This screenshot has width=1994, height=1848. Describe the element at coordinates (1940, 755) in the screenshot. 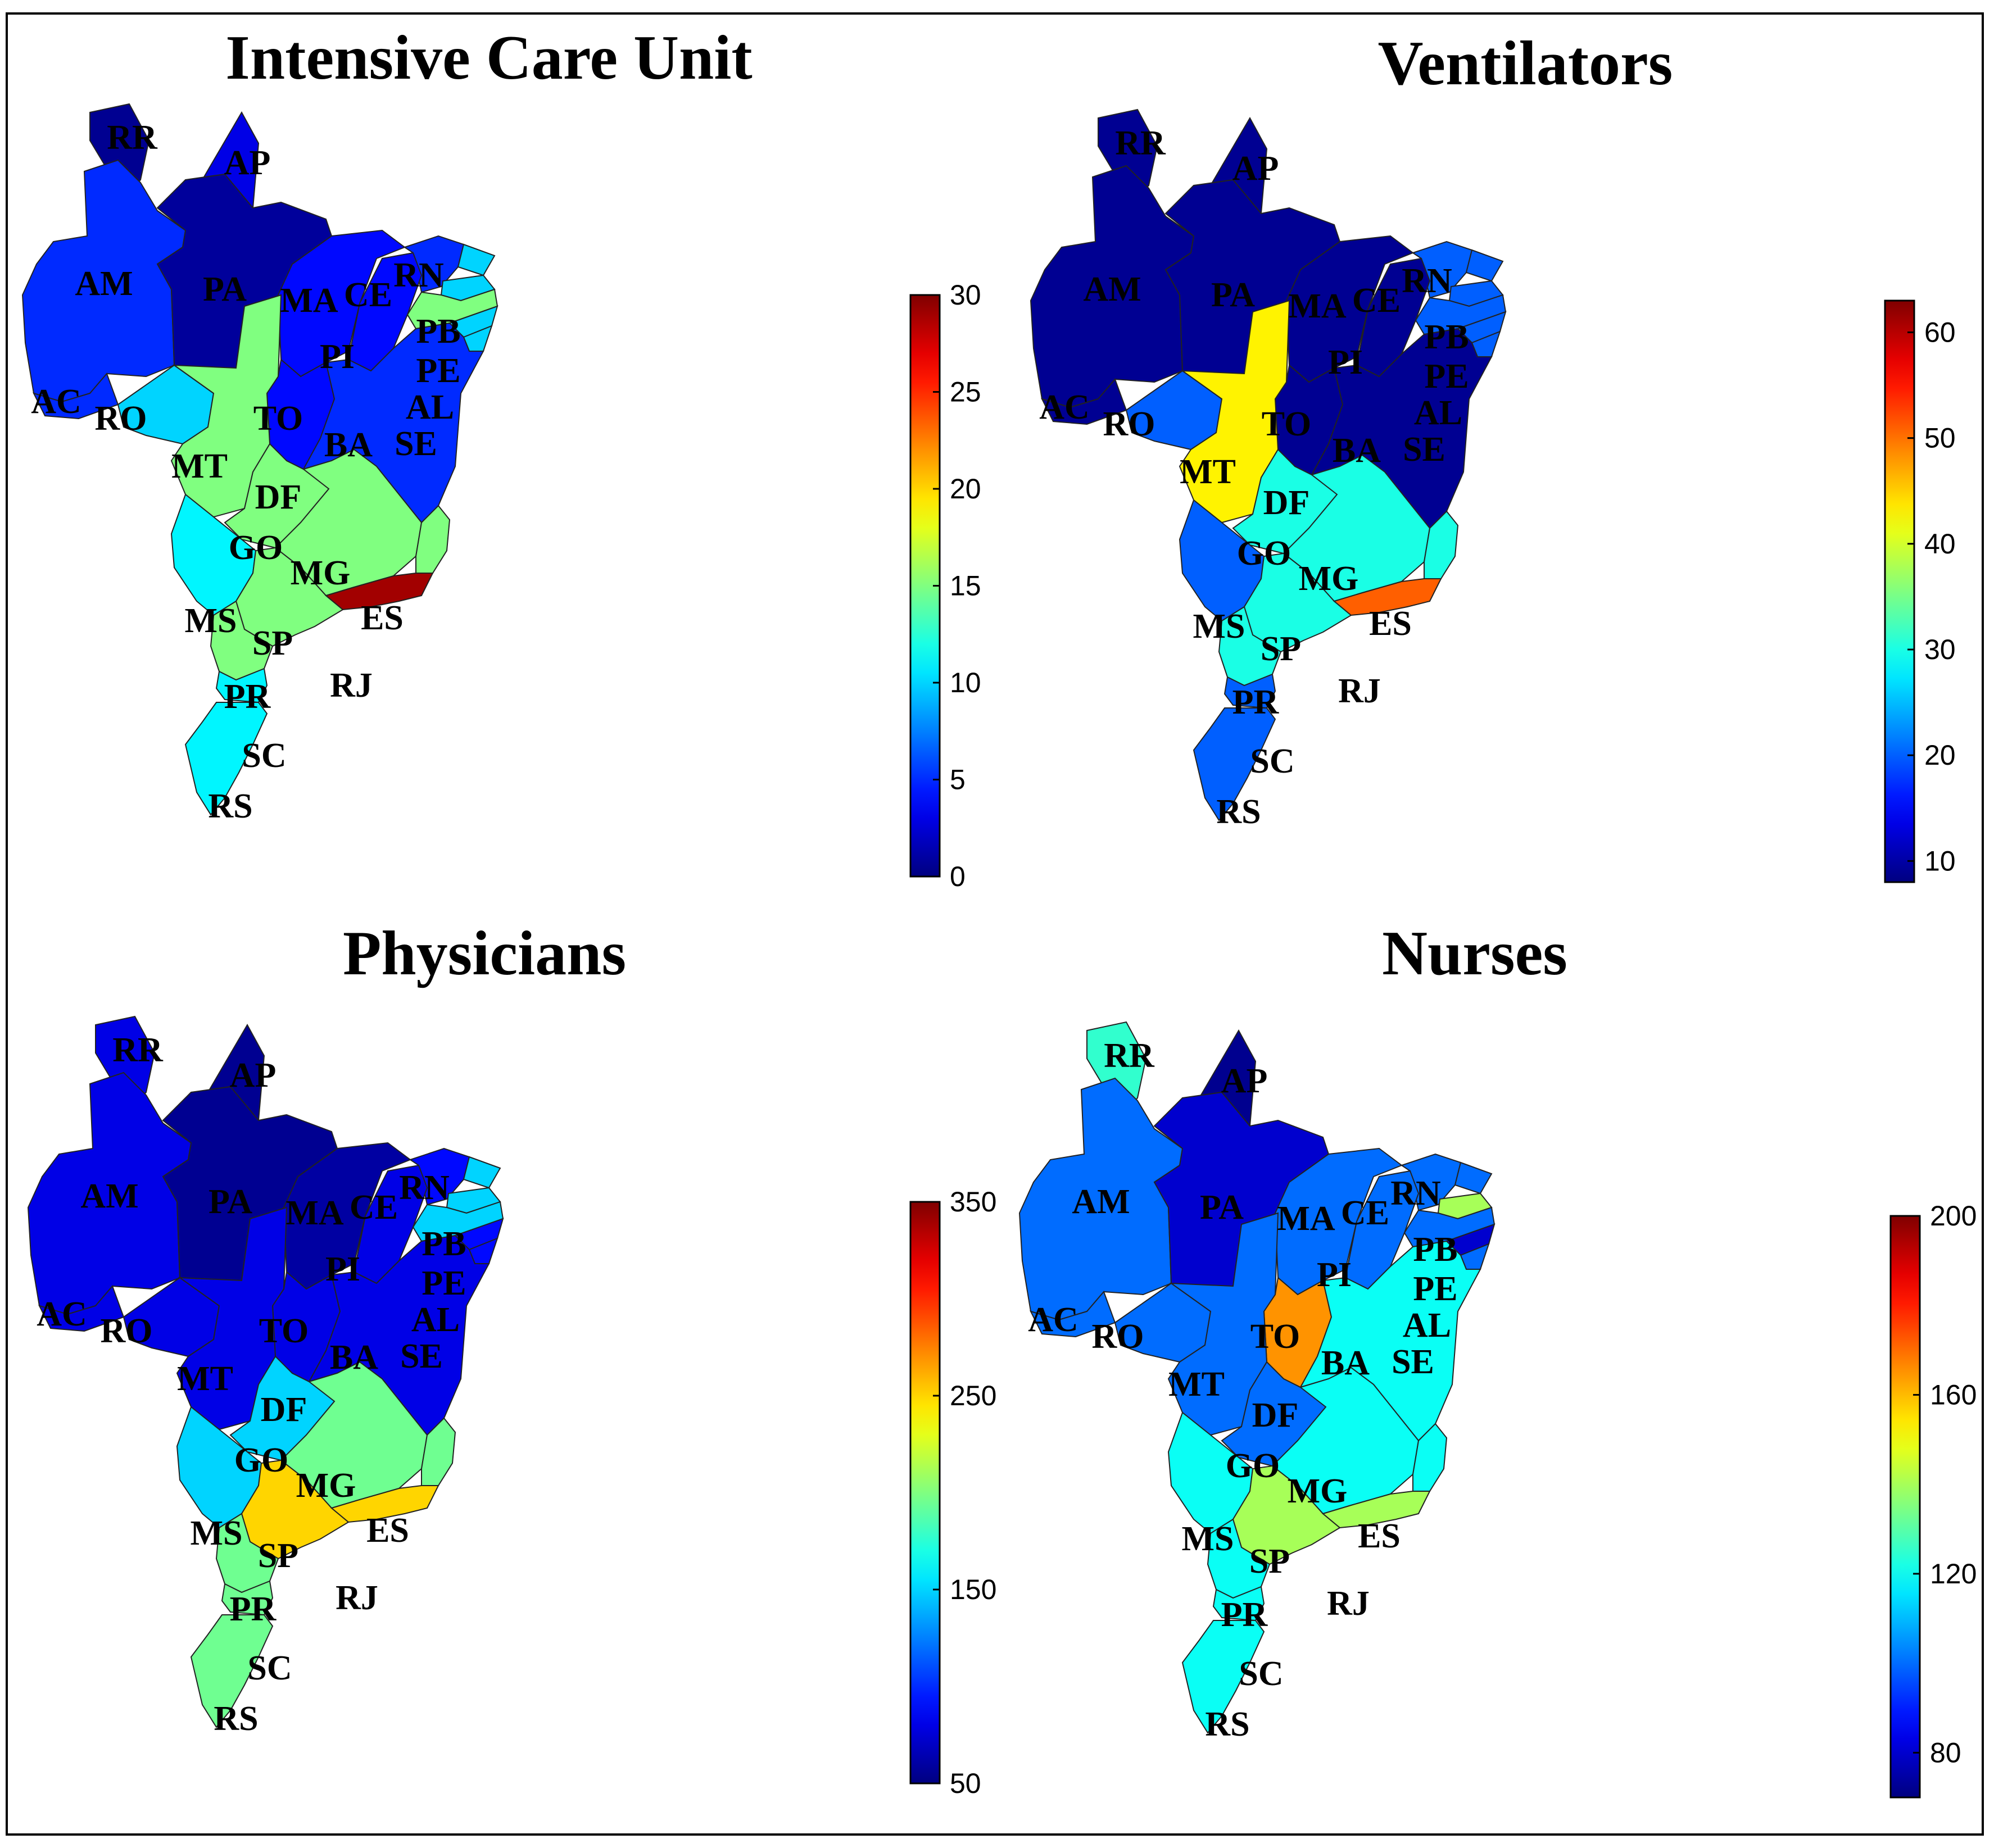

I see `colorbar-tick-label: 20` at that location.